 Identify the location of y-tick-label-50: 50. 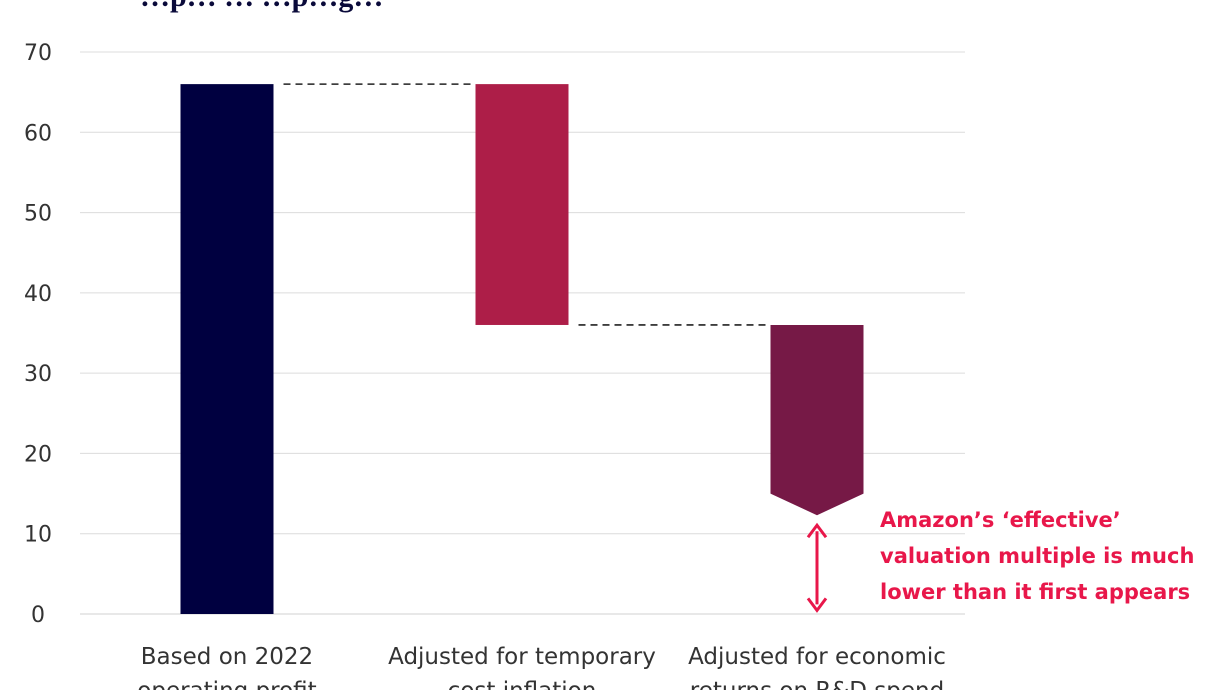
(38, 214).